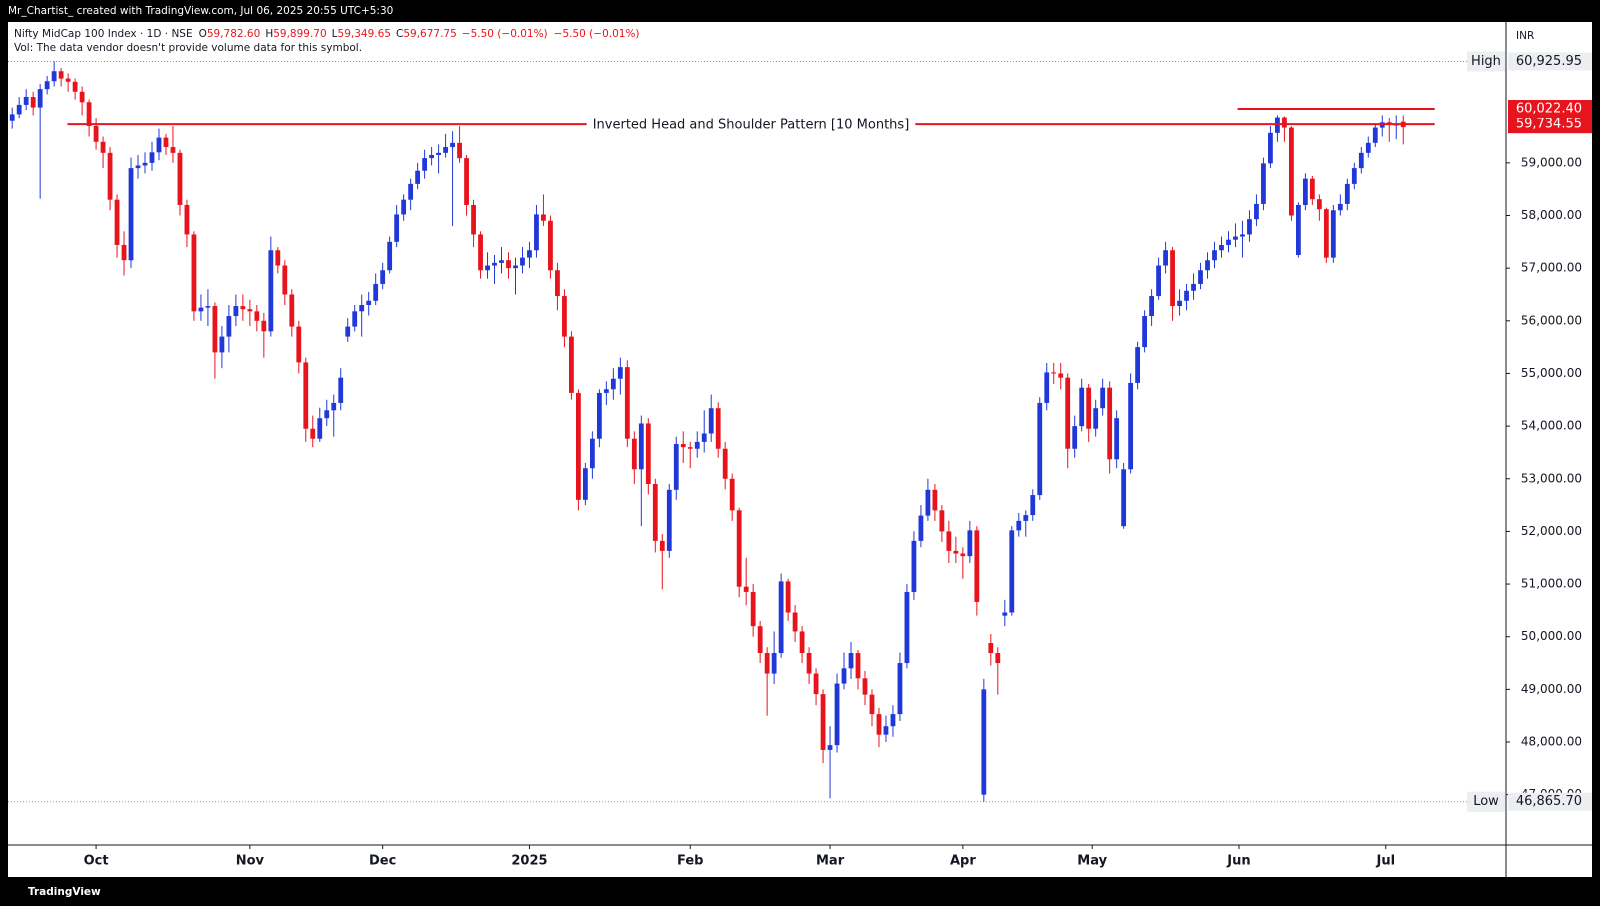  What do you see at coordinates (1551, 478) in the screenshot?
I see `y-tick-label: 53,000.00` at bounding box center [1551, 478].